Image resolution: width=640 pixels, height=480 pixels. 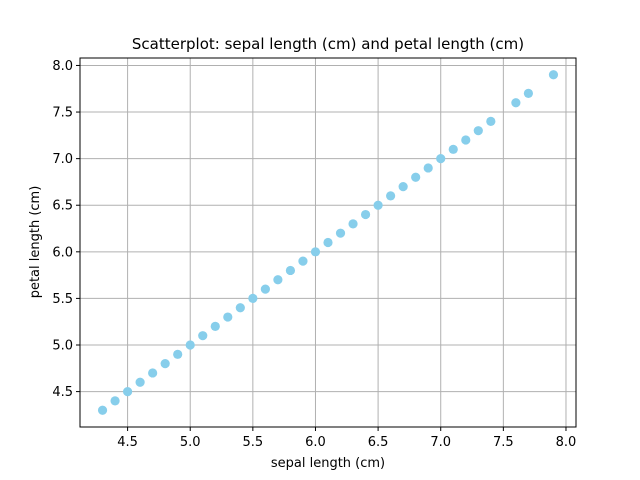 What do you see at coordinates (62, 66) in the screenshot?
I see `y-tick-label: 8.0` at bounding box center [62, 66].